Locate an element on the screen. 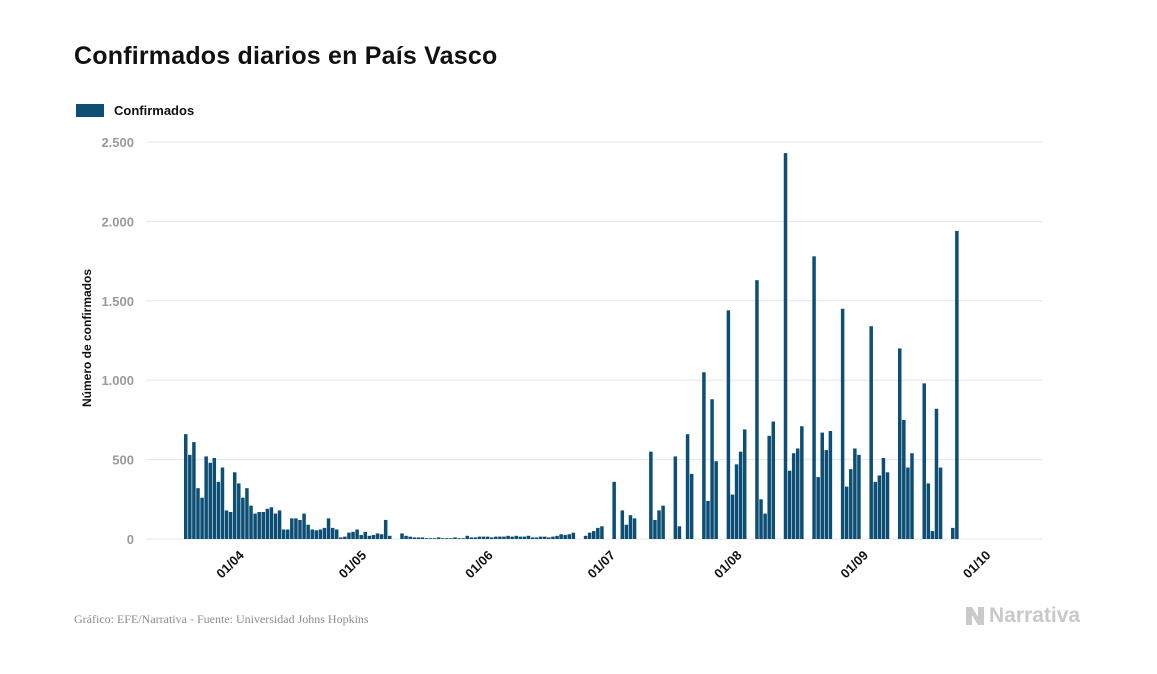 The image size is (1157, 674). y-tick-label: 1.500 is located at coordinates (117, 301).